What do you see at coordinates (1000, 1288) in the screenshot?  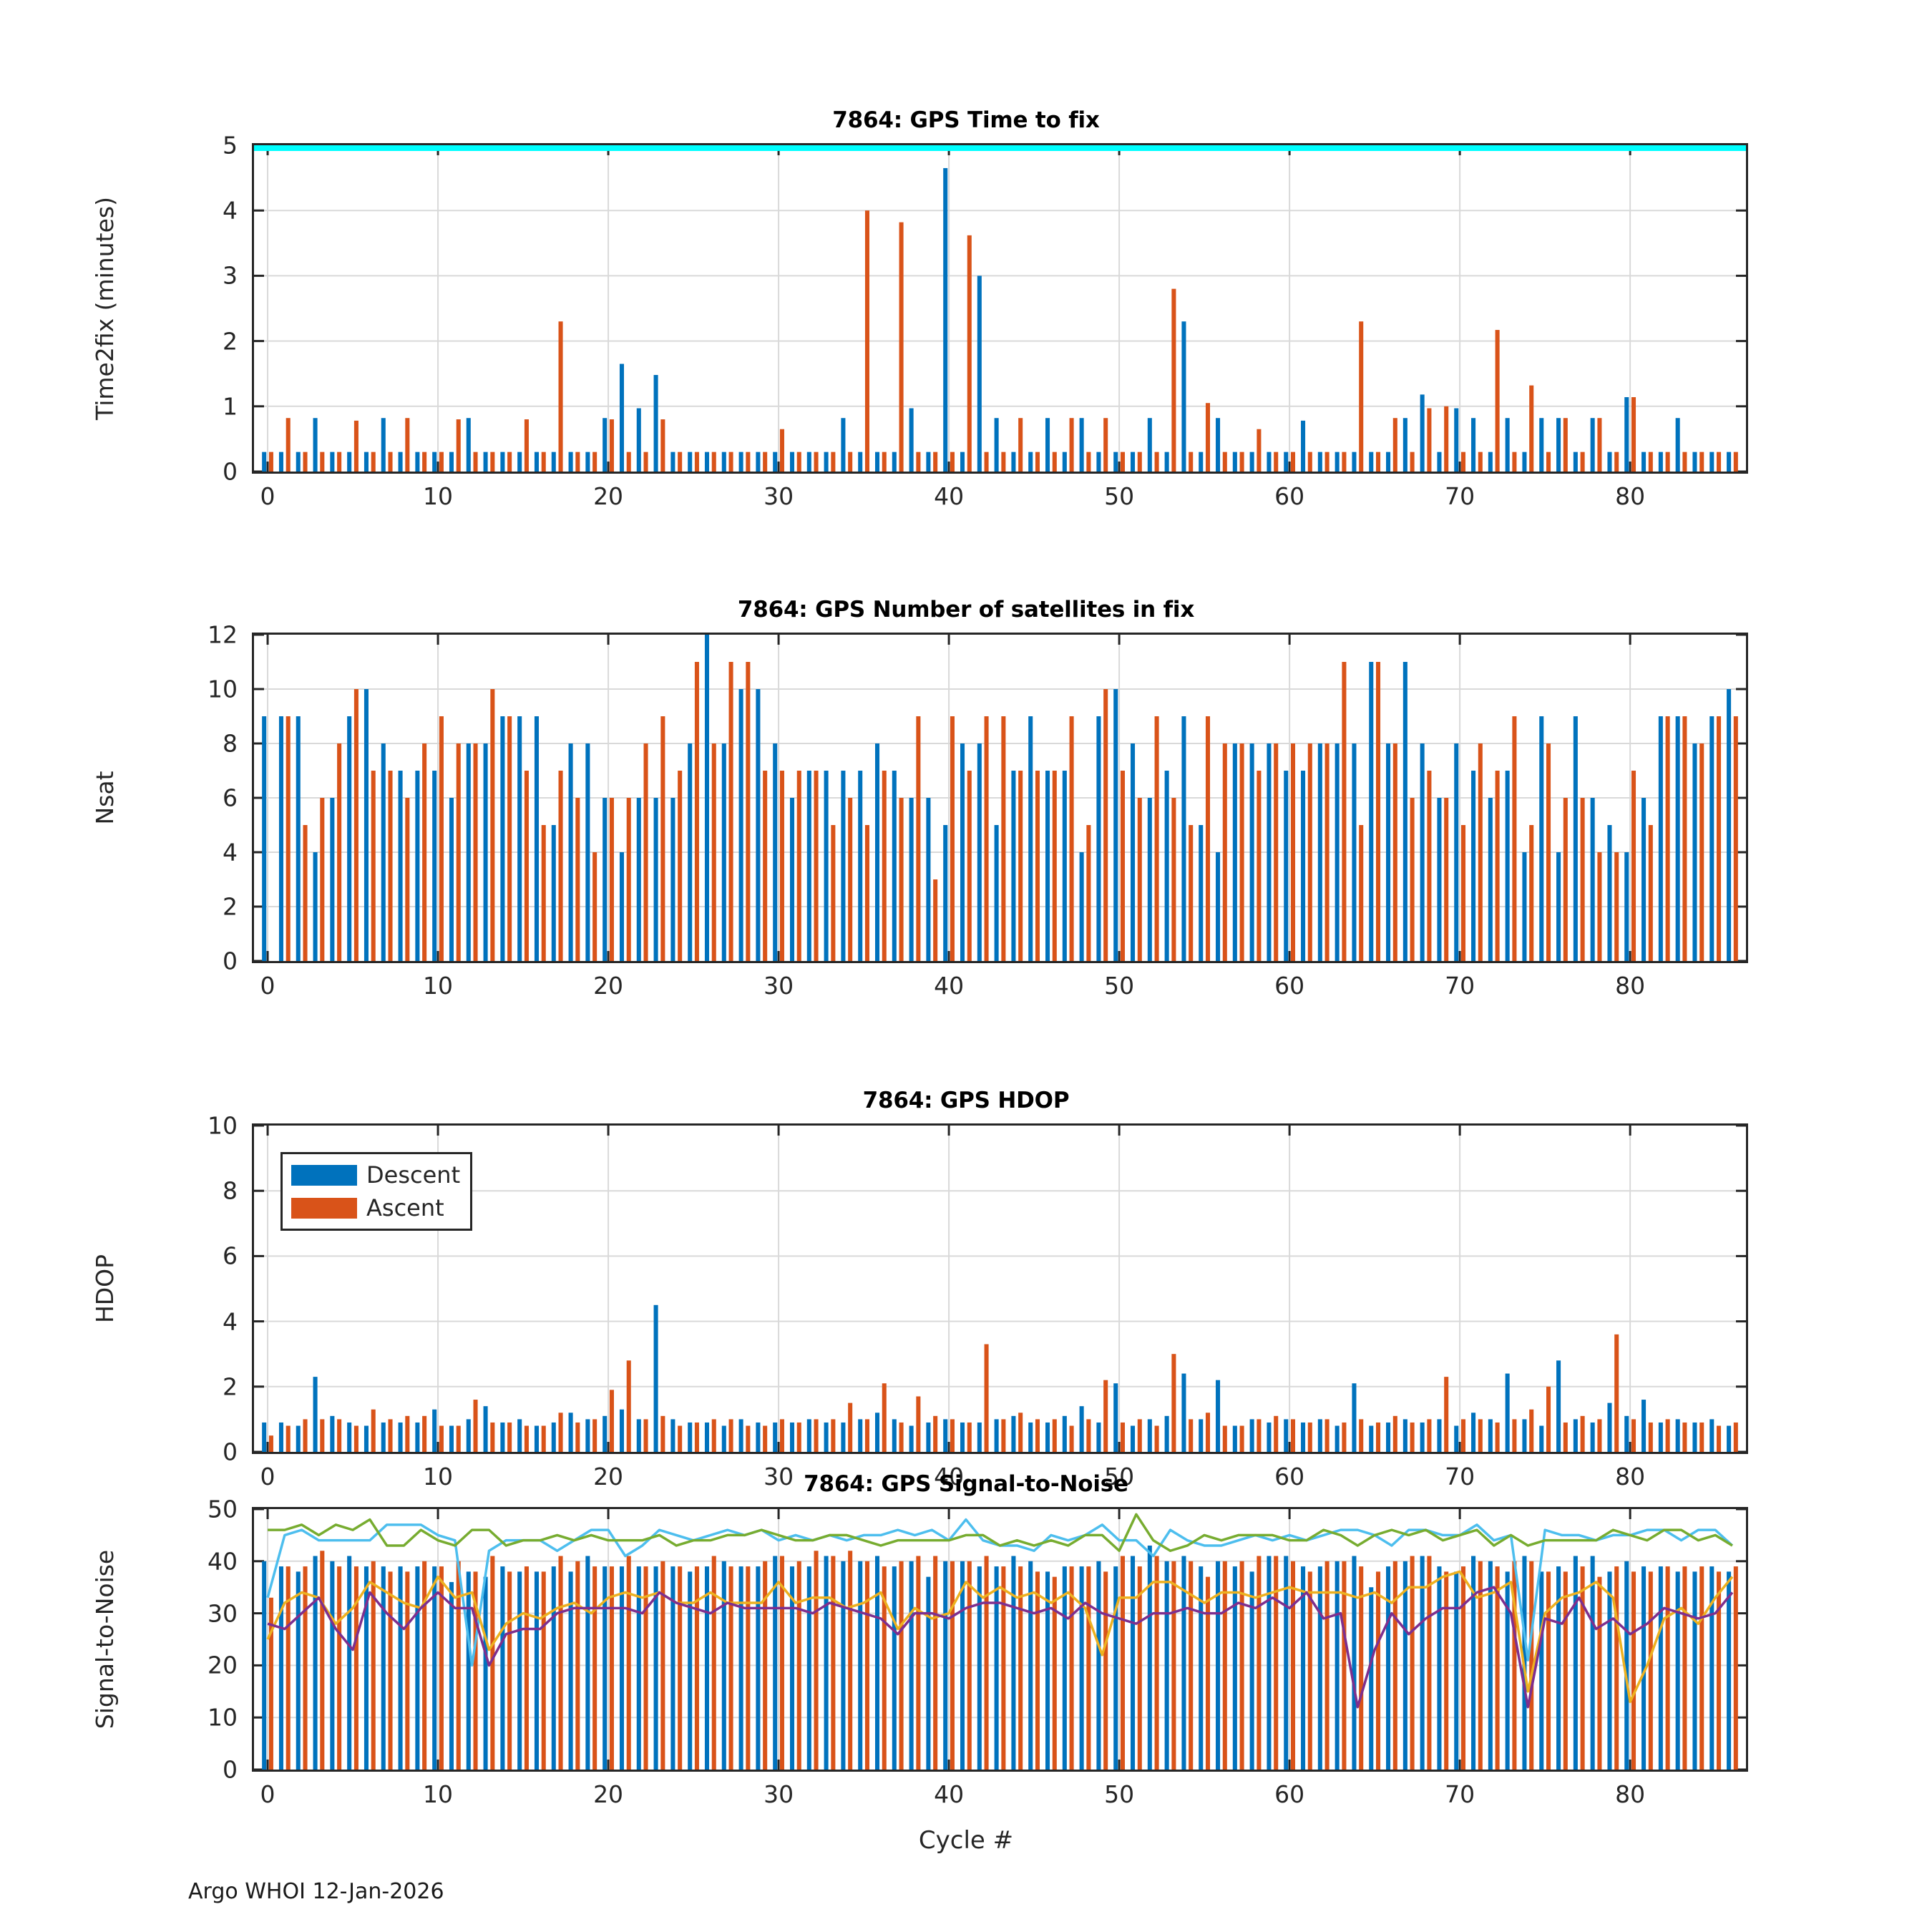 I see `plot-area-hdop` at bounding box center [1000, 1288].